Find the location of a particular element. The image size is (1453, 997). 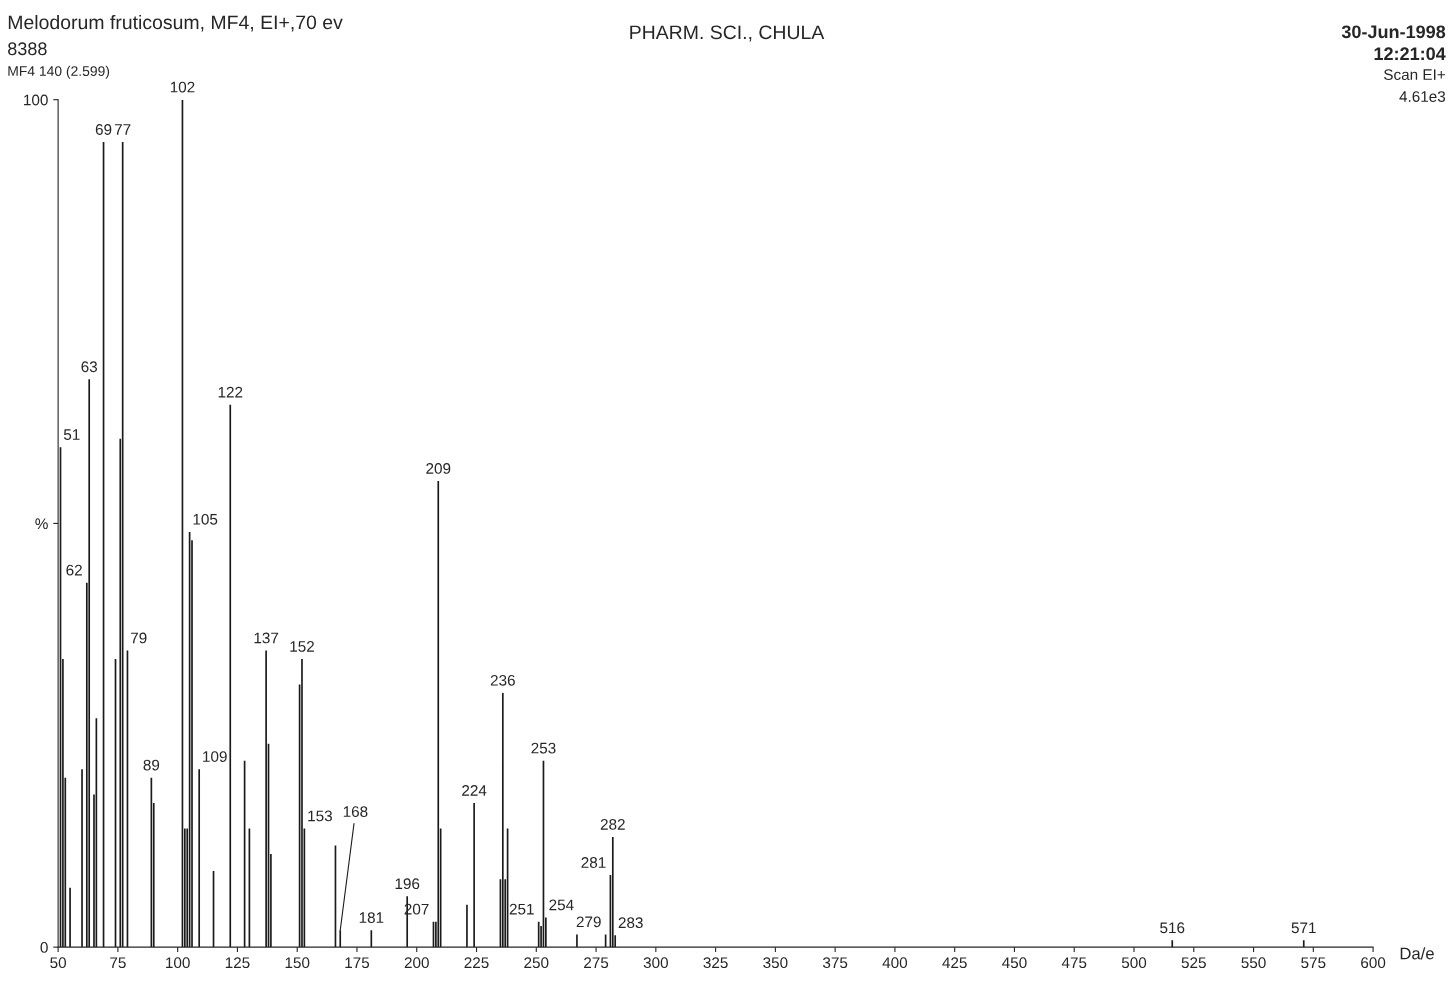

annotation: 571 is located at coordinates (1303, 928).